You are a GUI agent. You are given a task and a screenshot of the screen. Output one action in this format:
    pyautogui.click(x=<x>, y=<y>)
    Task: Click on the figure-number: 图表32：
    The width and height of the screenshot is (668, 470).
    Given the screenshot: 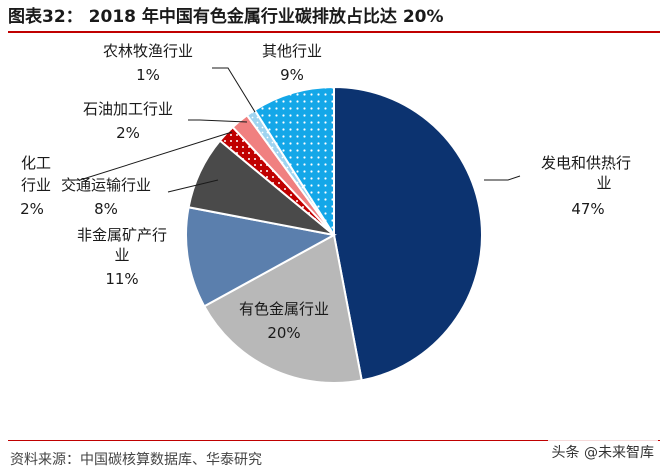 What is the action you would take?
    pyautogui.click(x=45, y=17)
    